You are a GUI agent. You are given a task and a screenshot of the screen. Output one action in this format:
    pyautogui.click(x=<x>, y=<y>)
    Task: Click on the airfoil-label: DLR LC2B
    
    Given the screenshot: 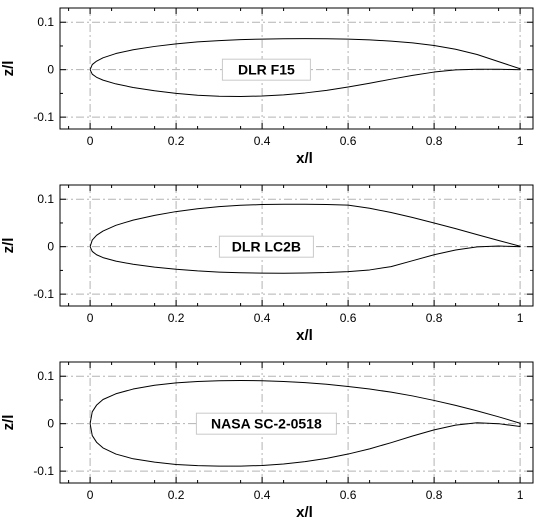 What is the action you would take?
    pyautogui.click(x=266, y=247)
    